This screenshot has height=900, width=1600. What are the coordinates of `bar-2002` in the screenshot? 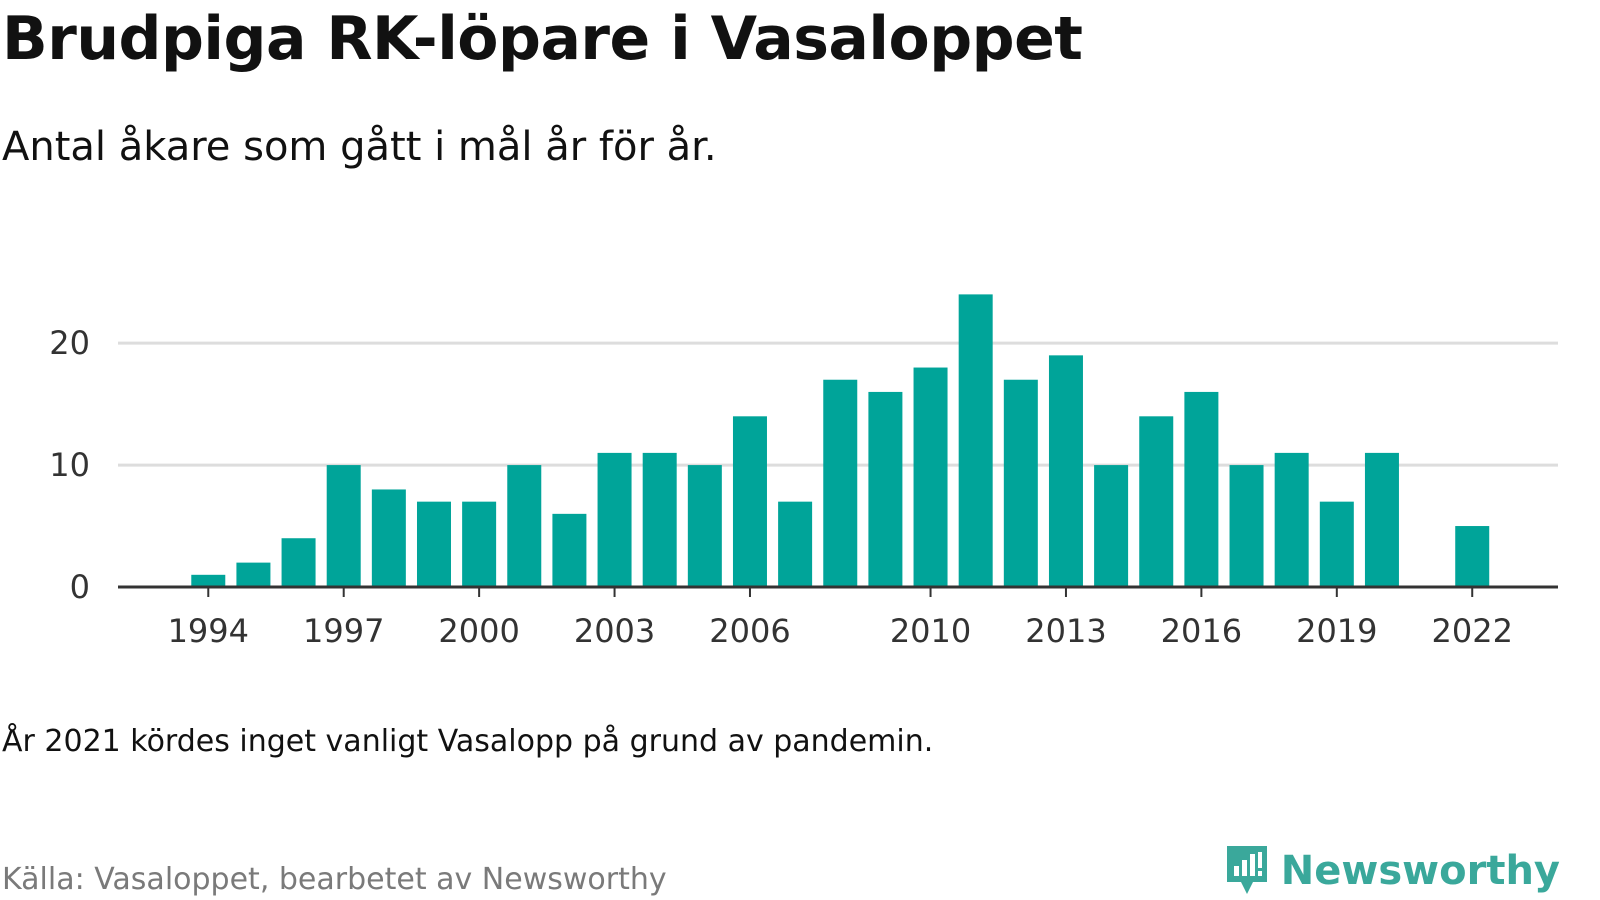 It's located at (569, 550).